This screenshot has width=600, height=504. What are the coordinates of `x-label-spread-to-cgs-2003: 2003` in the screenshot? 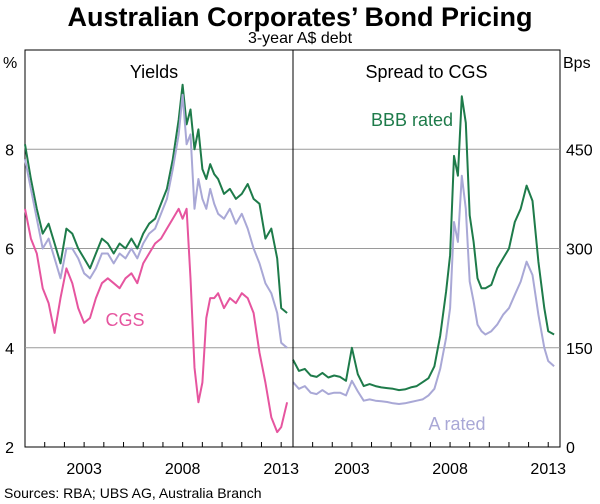 It's located at (352, 469).